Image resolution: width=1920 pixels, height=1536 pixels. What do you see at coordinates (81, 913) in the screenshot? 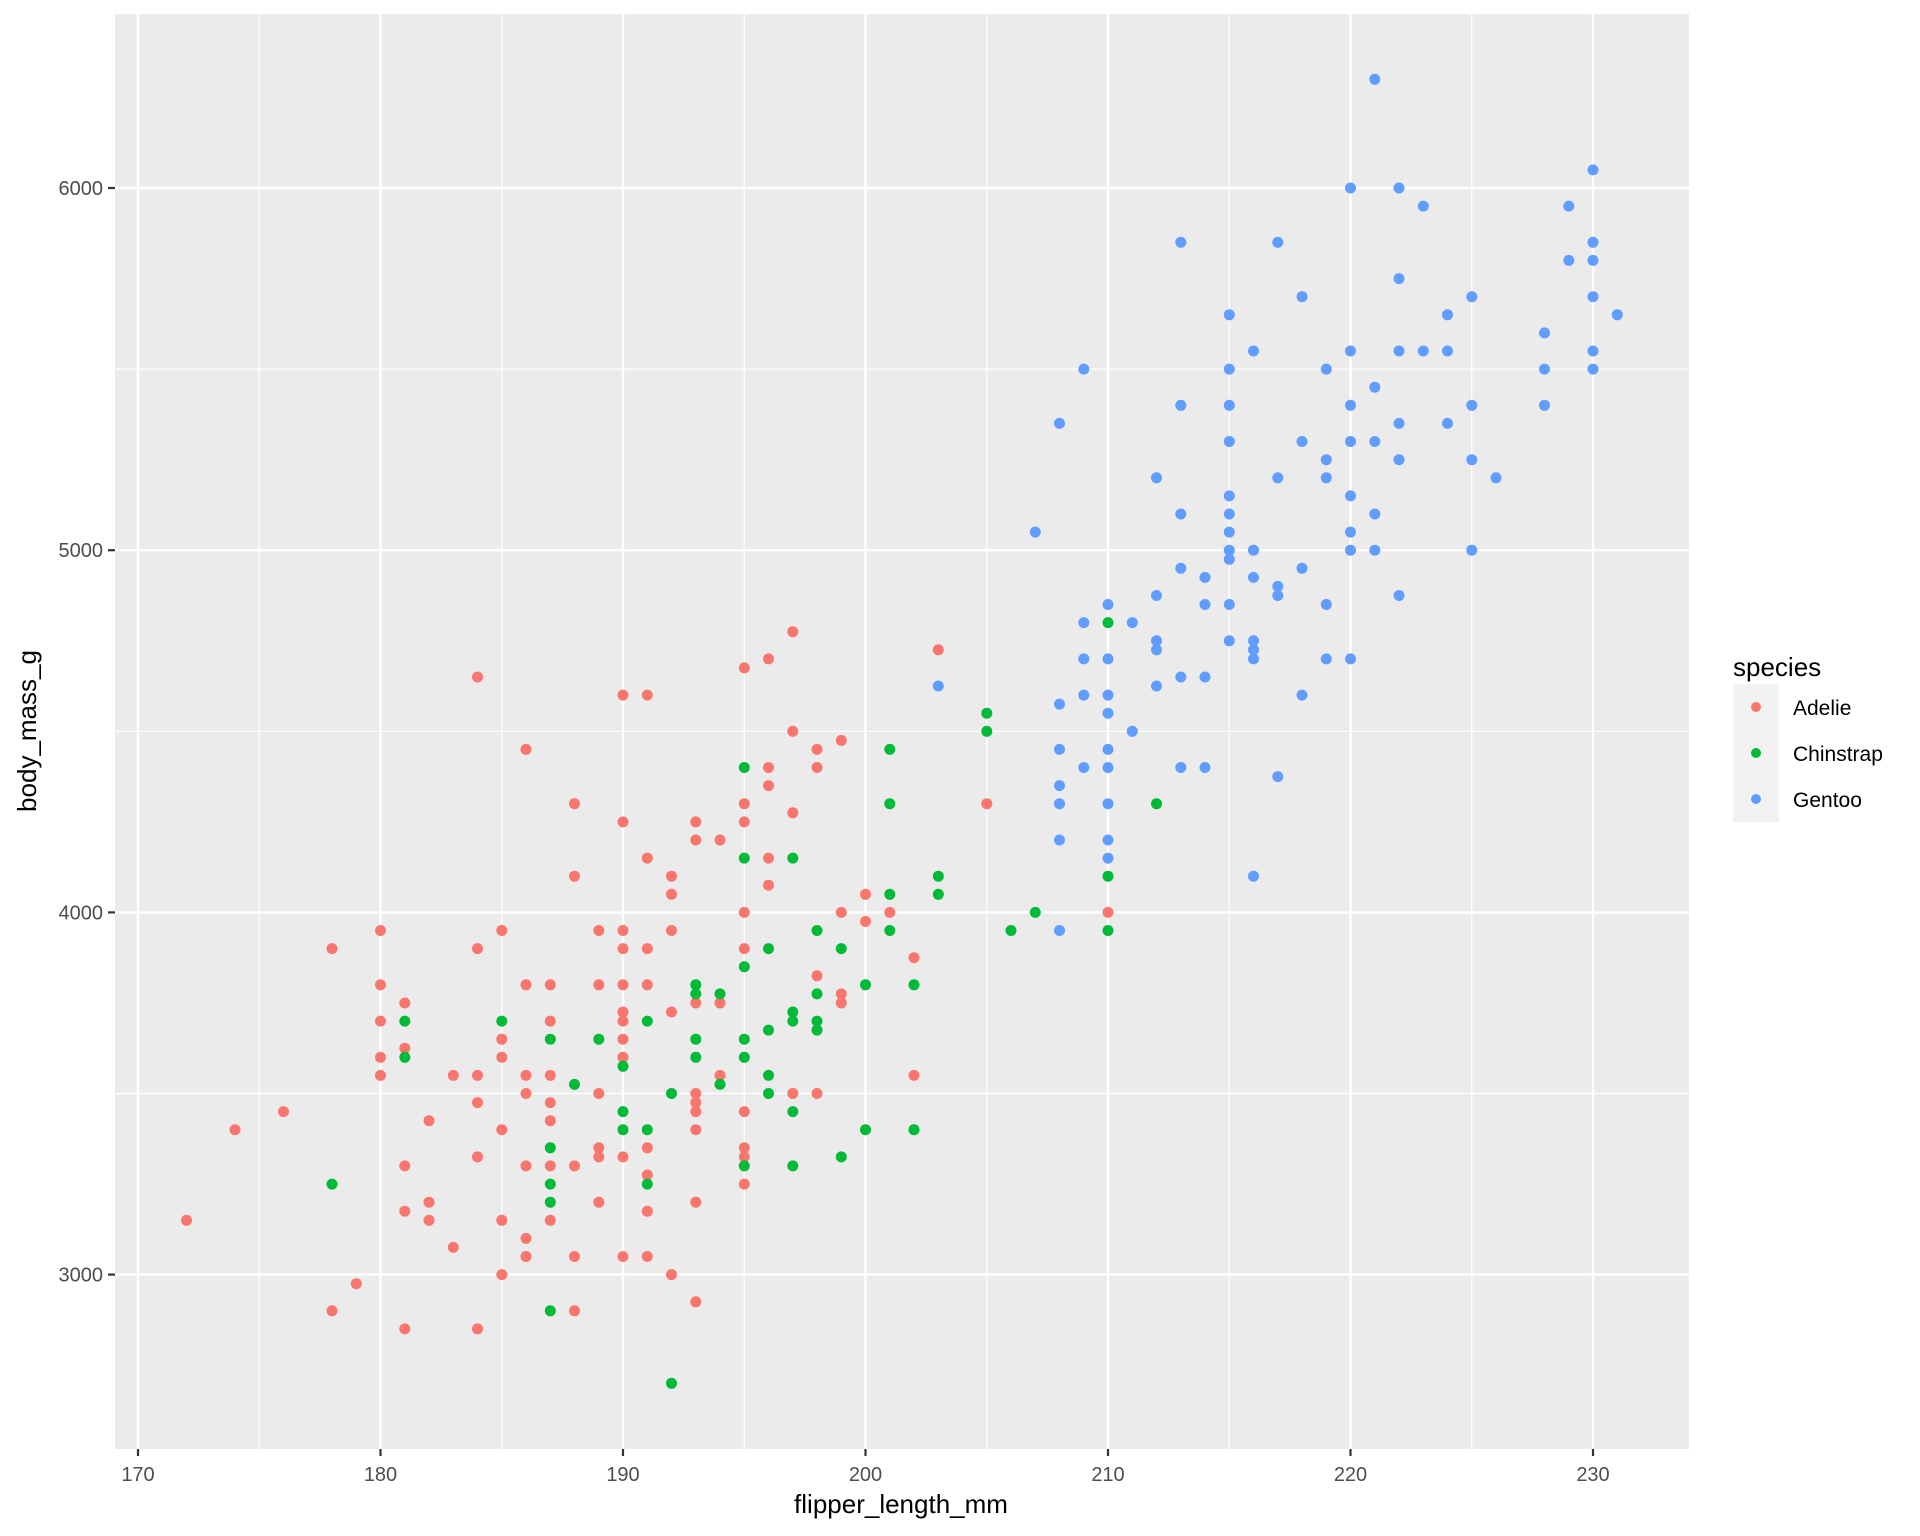
I see `y-tick-label: 4000` at bounding box center [81, 913].